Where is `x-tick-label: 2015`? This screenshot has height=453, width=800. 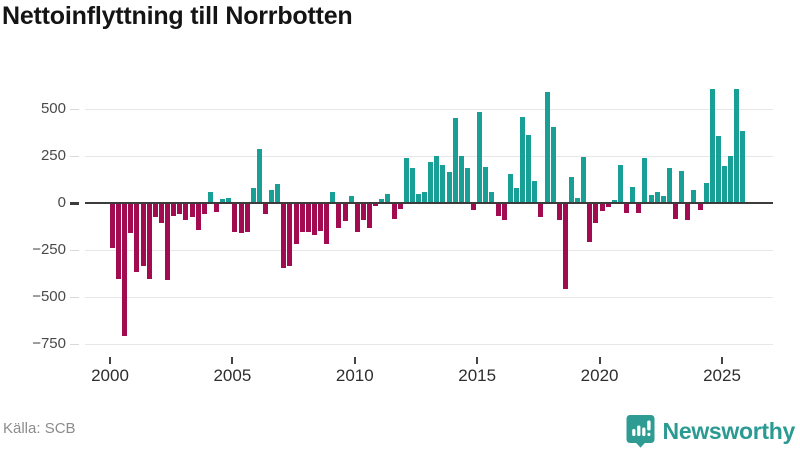 x-tick-label: 2015 is located at coordinates (477, 375).